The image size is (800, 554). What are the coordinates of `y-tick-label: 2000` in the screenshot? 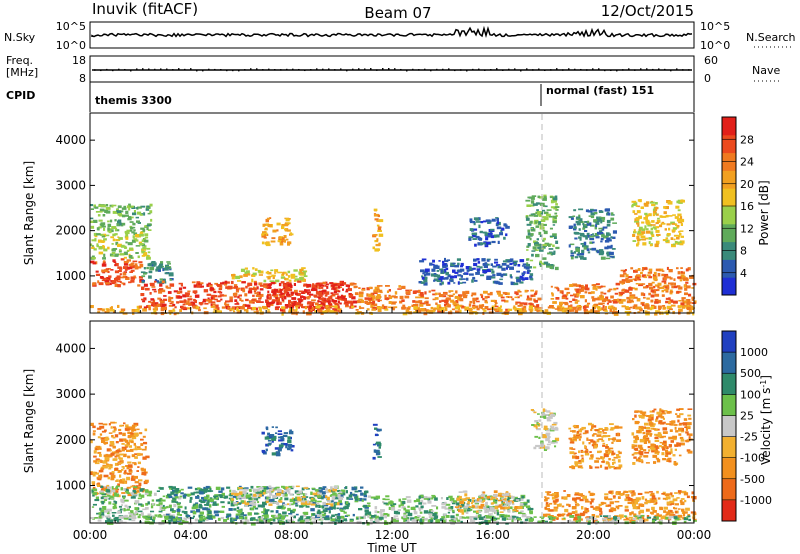 It's located at (70, 231).